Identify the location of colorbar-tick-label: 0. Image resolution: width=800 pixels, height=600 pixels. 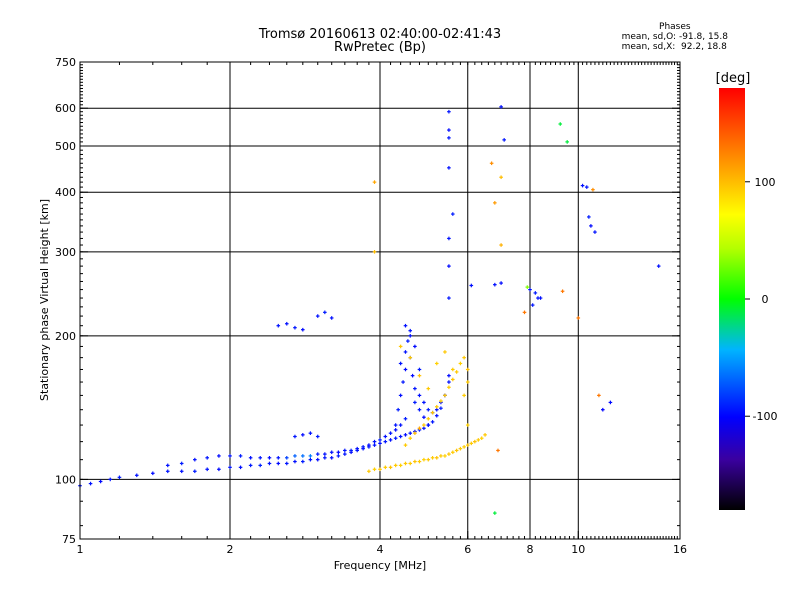
(765, 299).